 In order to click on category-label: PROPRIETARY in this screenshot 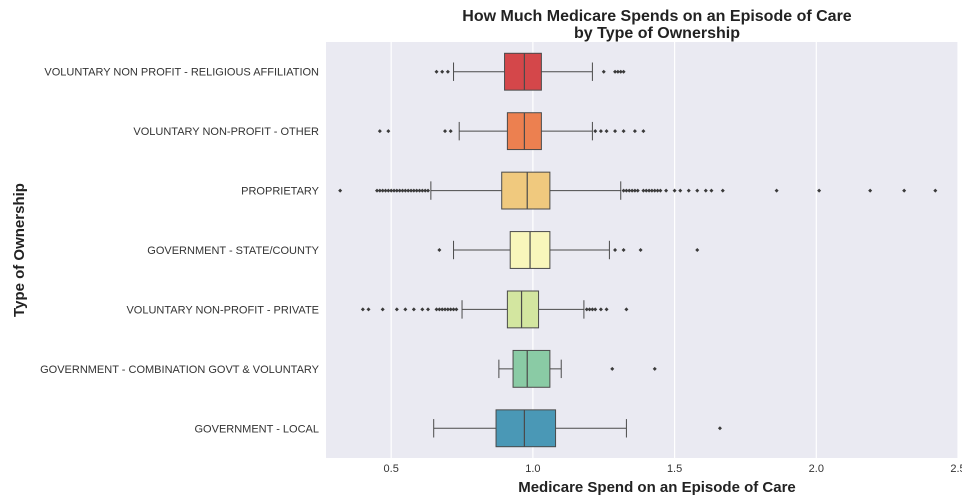, I will do `click(280, 192)`.